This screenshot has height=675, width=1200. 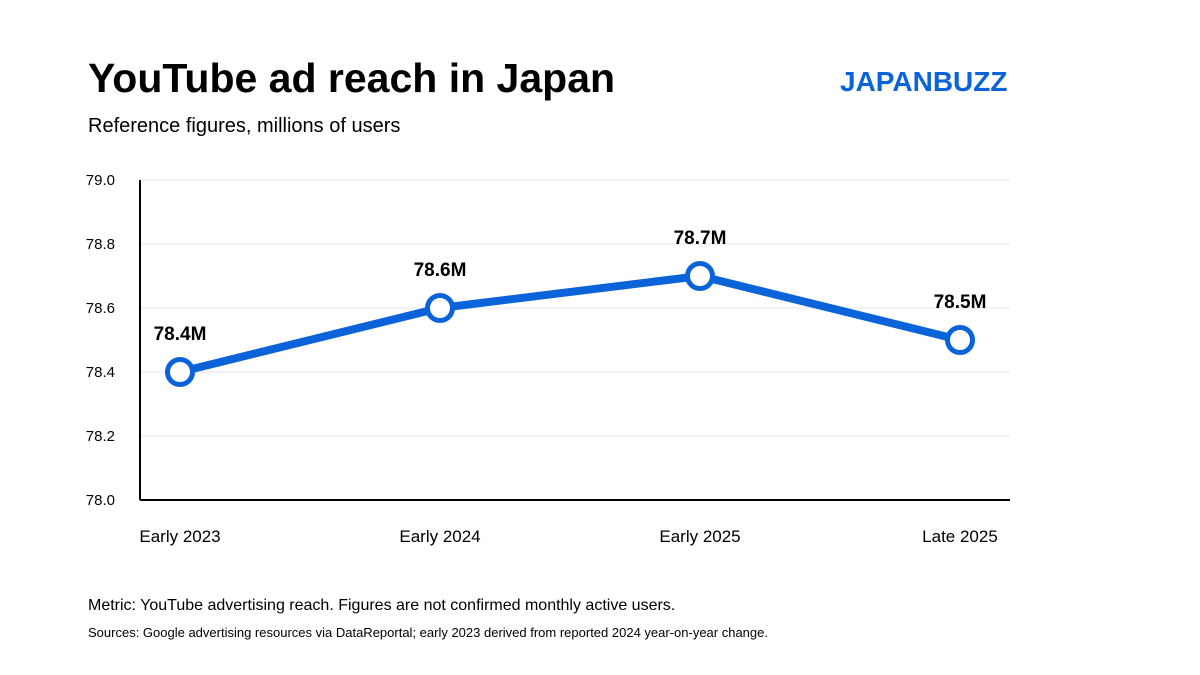 I want to click on y-axis-ticks: 78.0 78.2 78.4 78.6 78.8 79.0, so click(x=100, y=340).